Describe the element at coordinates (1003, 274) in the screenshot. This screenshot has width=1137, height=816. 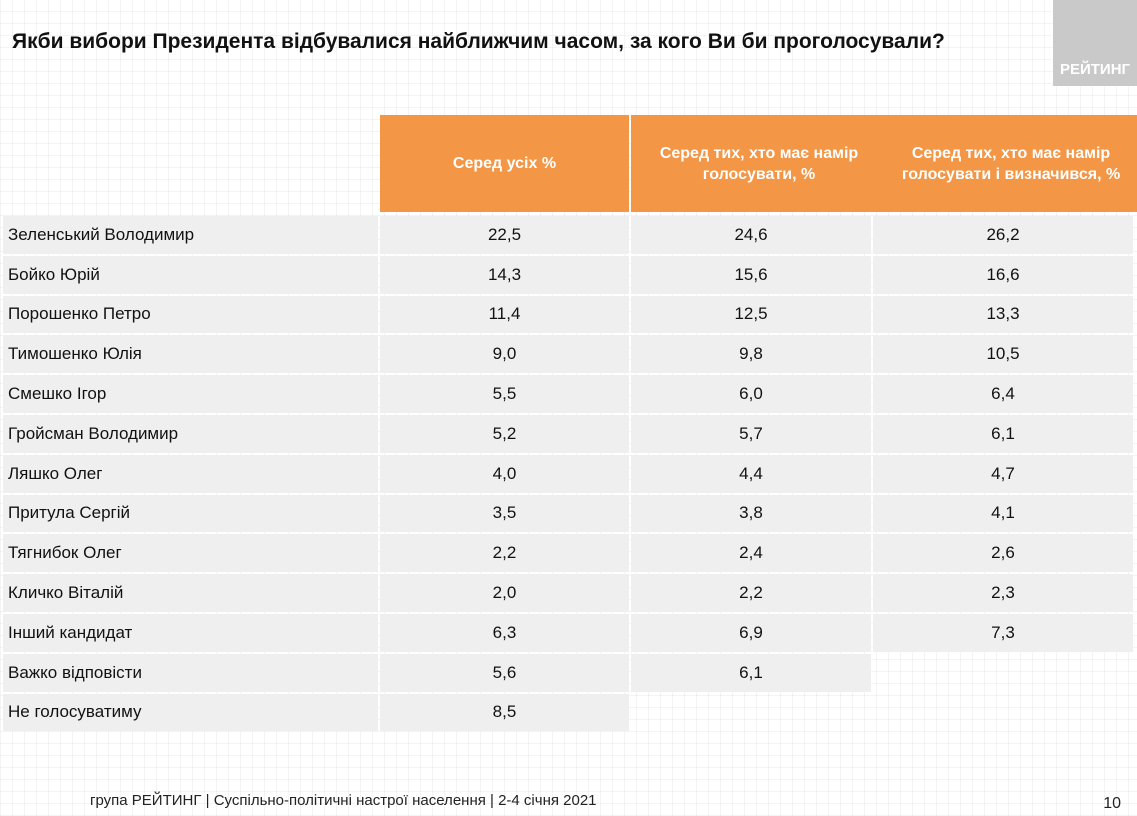
I see `value-cell: 16,6` at that location.